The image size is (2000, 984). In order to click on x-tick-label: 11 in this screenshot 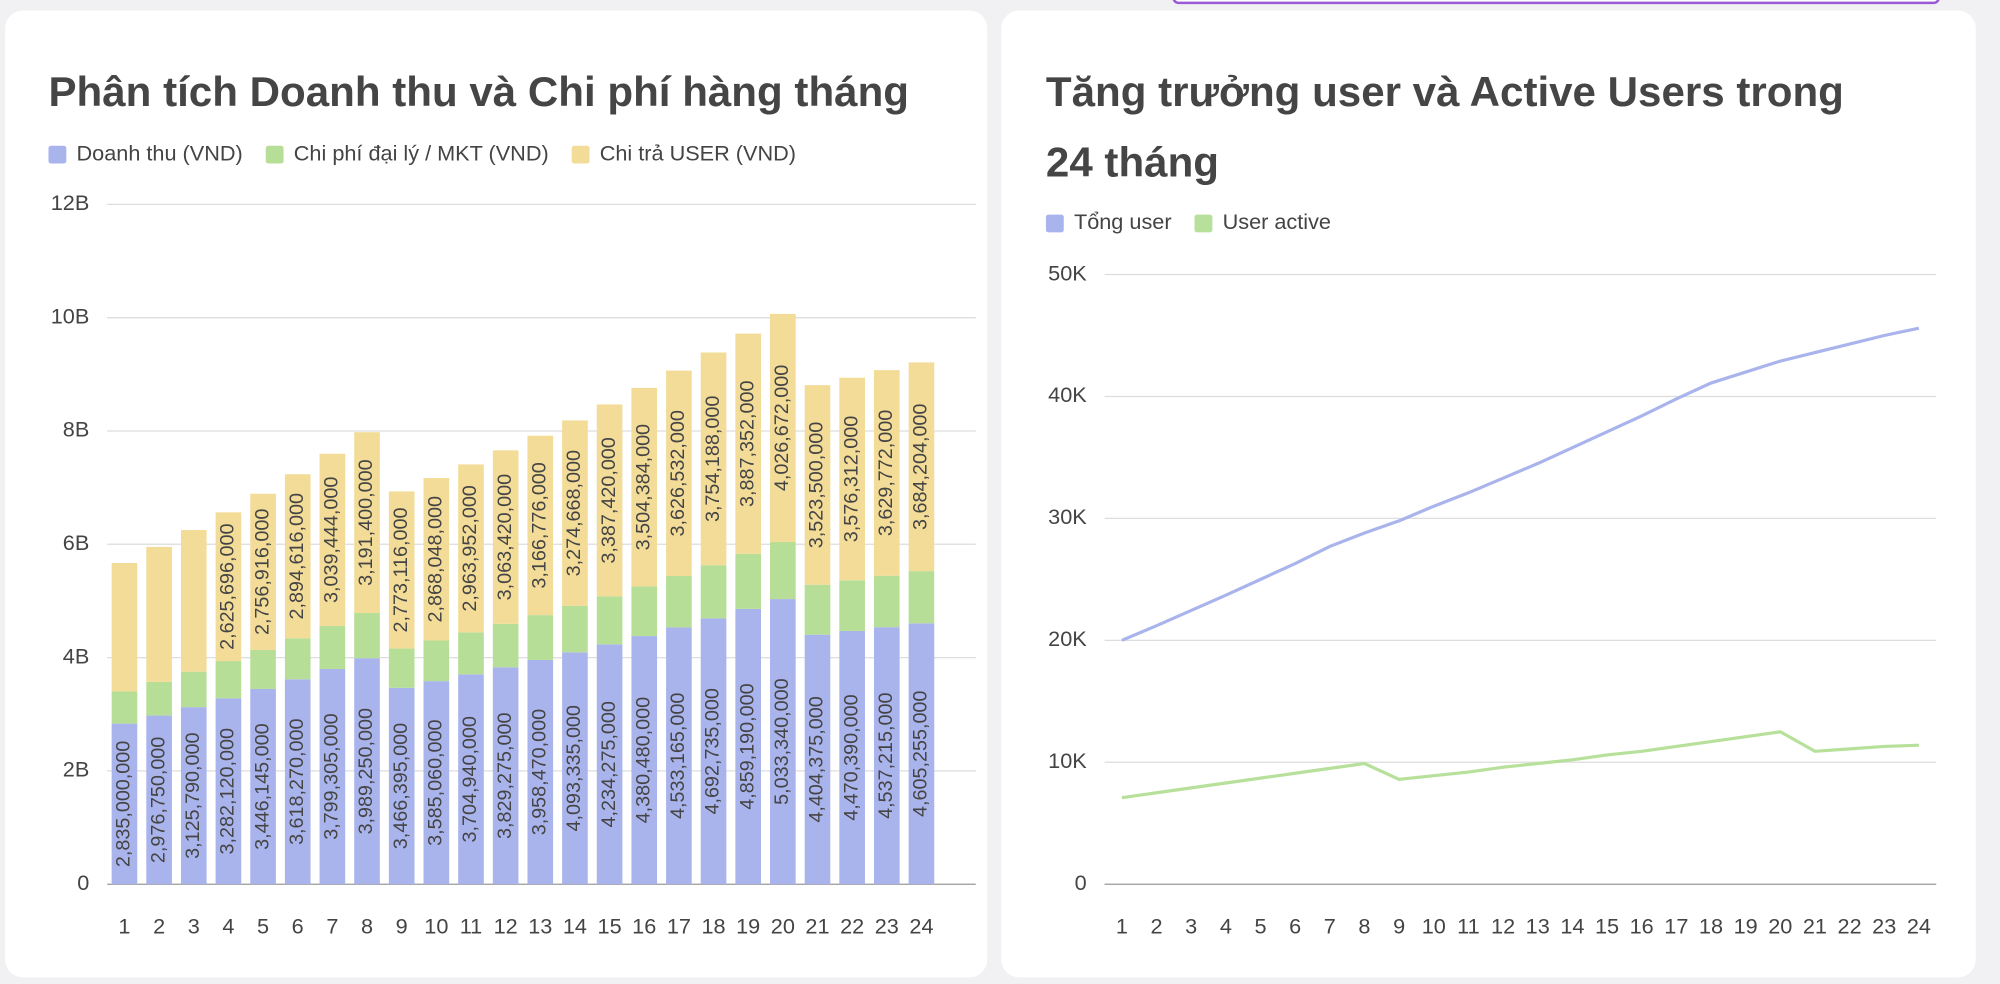, I will do `click(1468, 925)`.